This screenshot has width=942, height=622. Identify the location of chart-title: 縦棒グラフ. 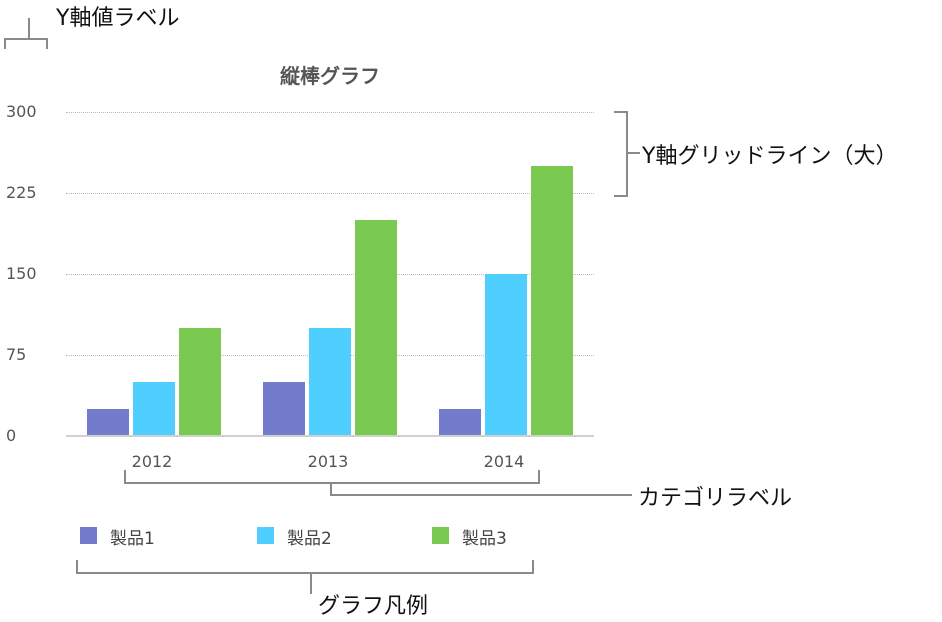
(330, 76).